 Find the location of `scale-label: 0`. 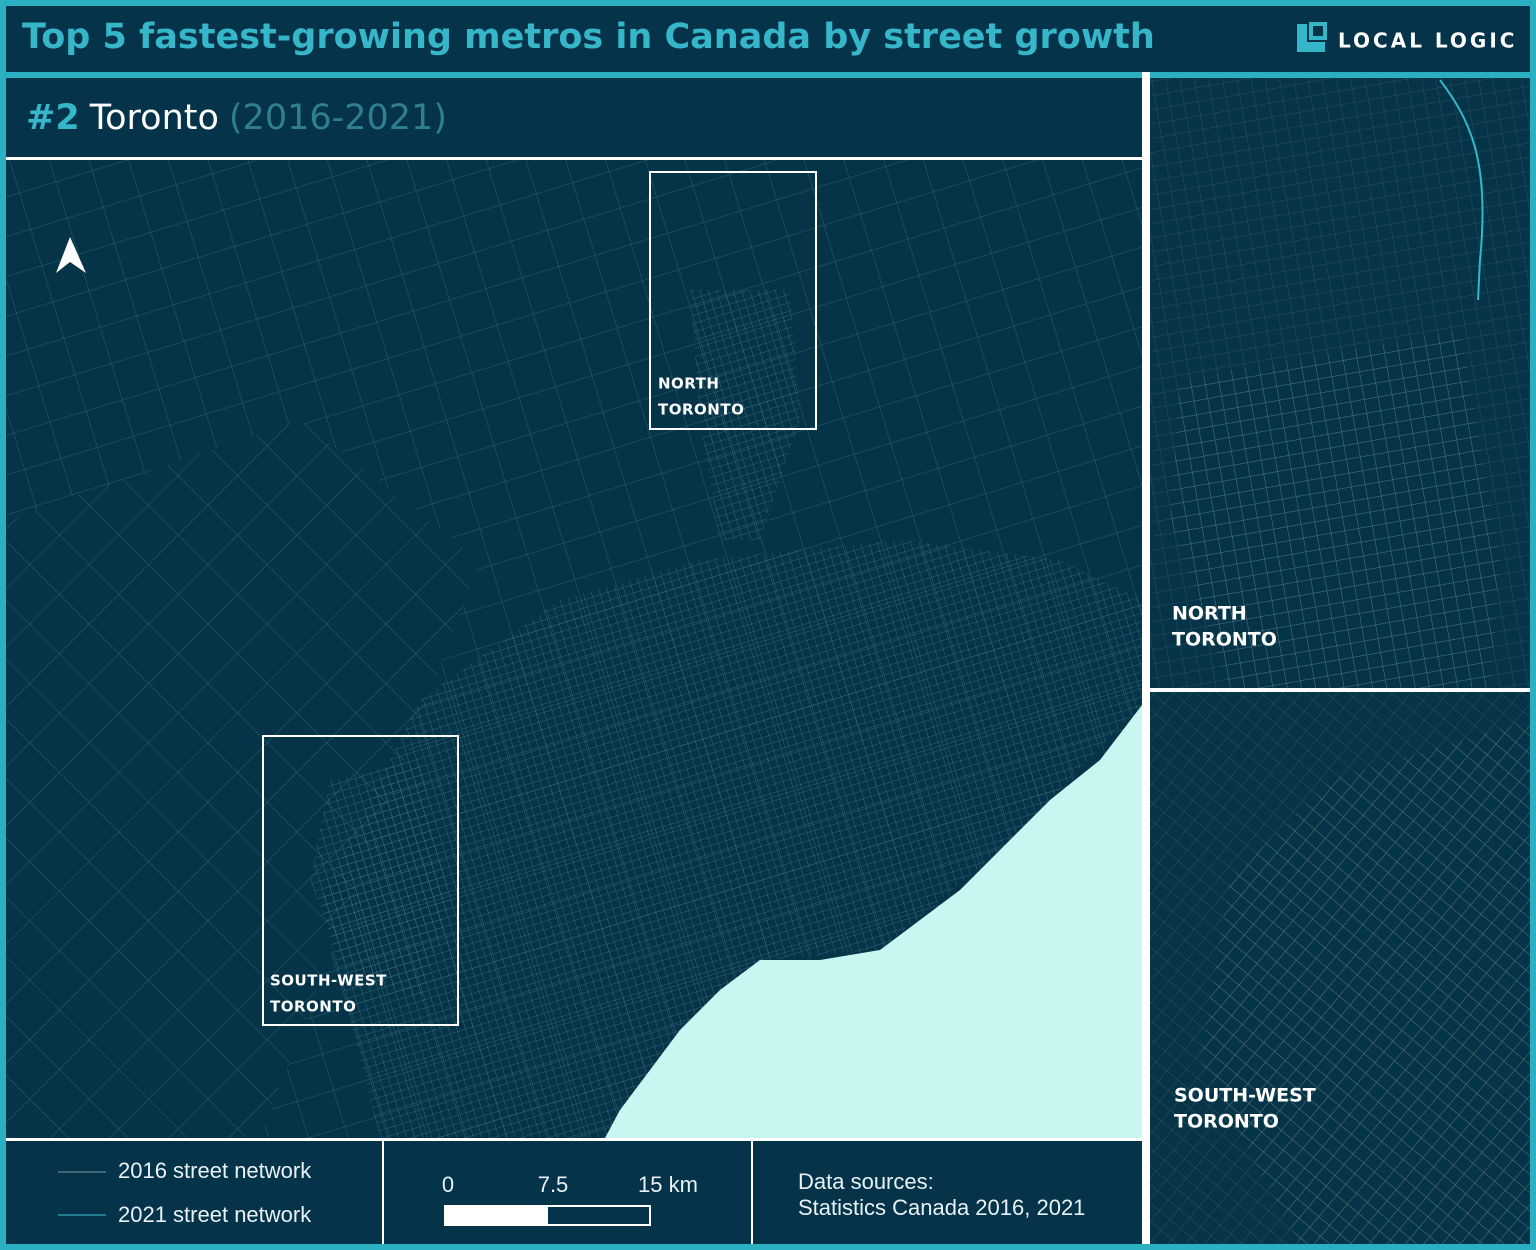

scale-label: 0 is located at coordinates (448, 1184).